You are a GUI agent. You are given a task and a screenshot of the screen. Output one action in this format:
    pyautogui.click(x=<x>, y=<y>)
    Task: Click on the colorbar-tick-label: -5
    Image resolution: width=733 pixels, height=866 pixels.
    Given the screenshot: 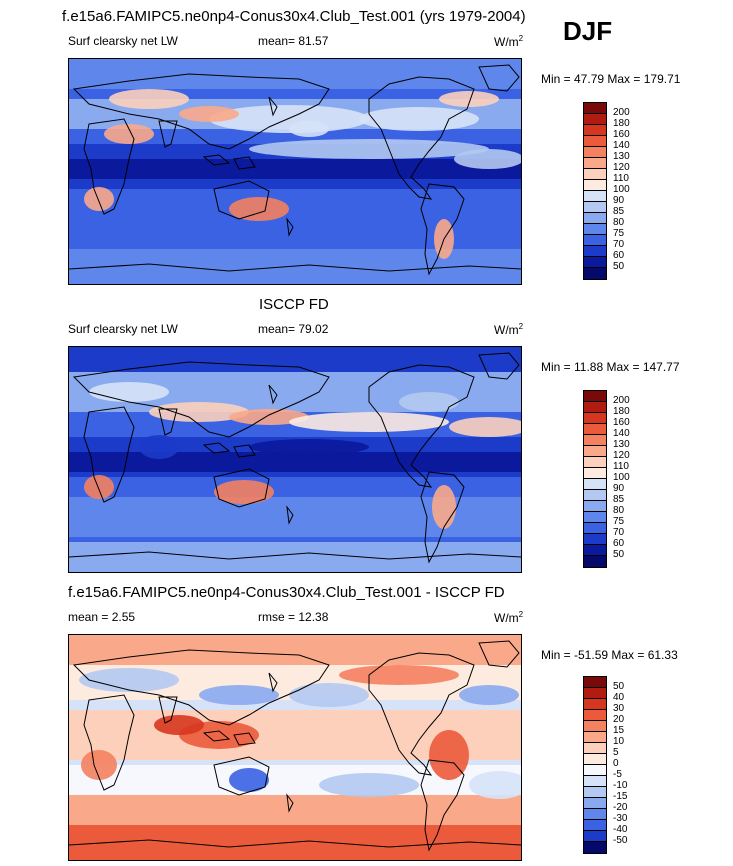 What is the action you would take?
    pyautogui.click(x=617, y=774)
    